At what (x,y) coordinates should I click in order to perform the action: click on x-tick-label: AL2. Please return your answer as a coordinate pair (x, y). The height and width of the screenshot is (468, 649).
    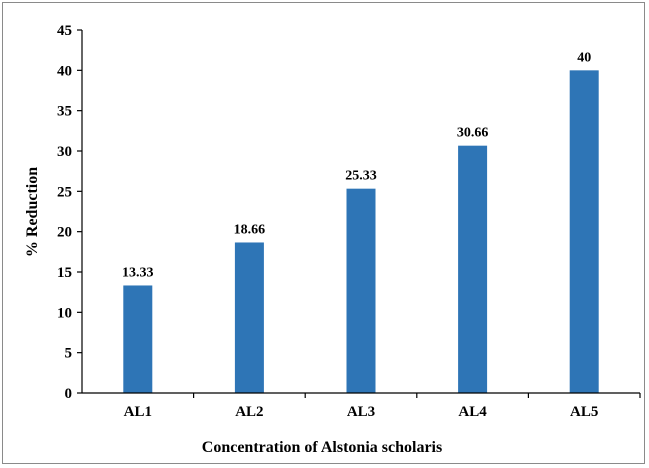
    Looking at the image, I should click on (249, 412).